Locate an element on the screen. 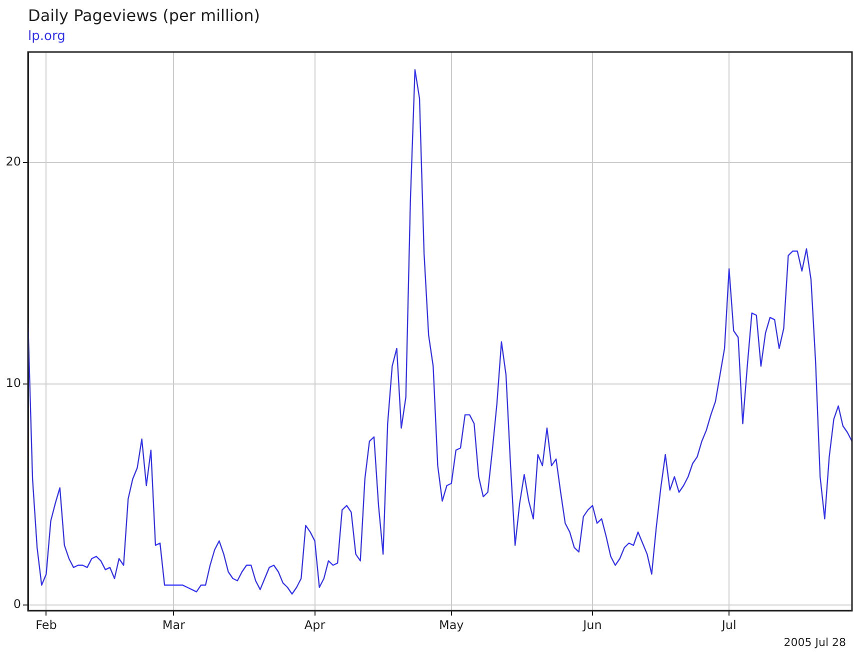 The height and width of the screenshot is (654, 854). x-tick-label: May is located at coordinates (451, 625).